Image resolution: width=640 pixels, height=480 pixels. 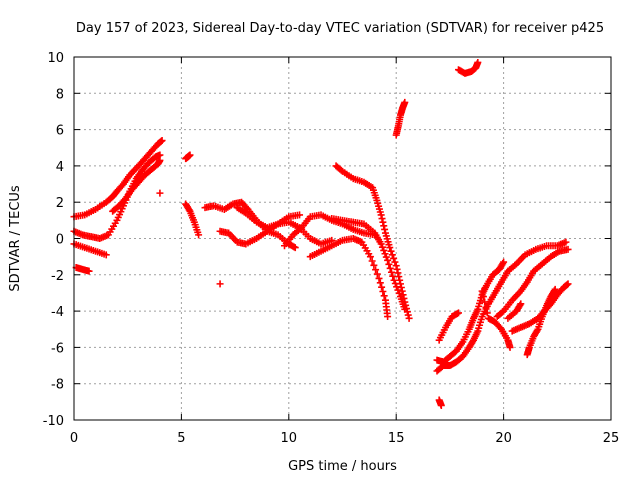 I want to click on y-tick-label: 6, so click(x=60, y=131).